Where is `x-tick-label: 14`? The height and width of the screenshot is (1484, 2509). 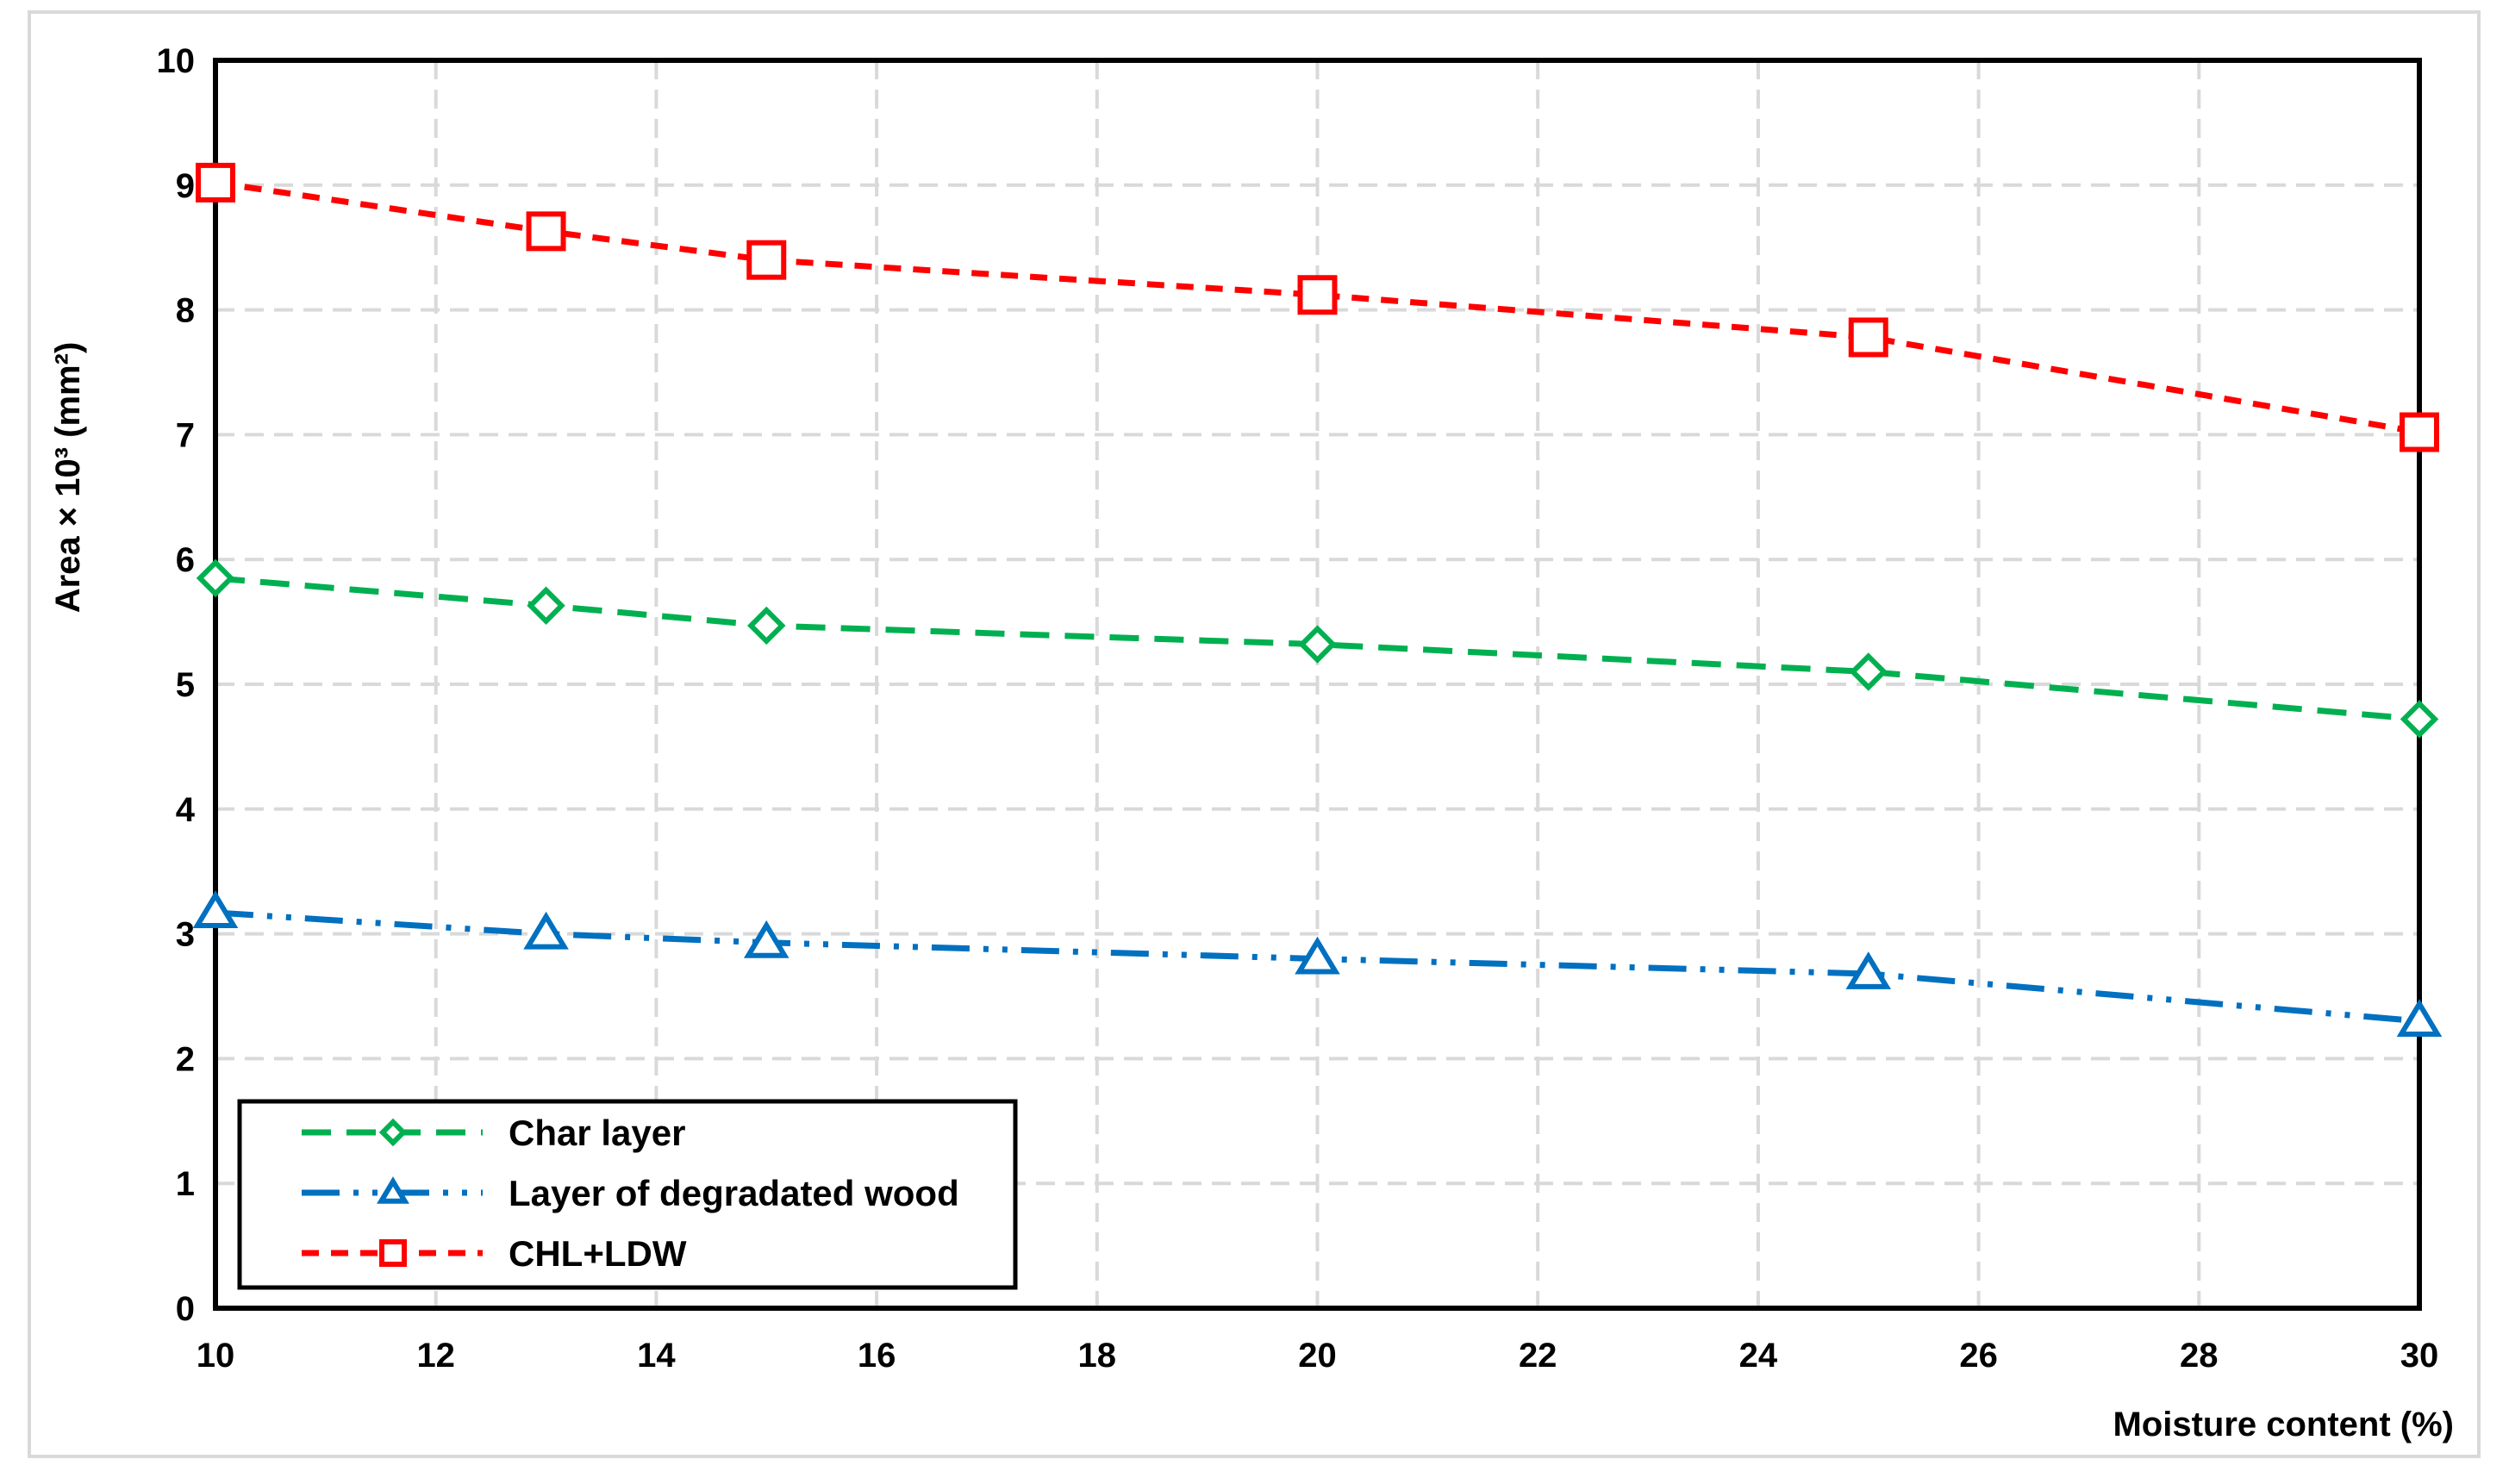
x-tick-label: 14 is located at coordinates (657, 1356).